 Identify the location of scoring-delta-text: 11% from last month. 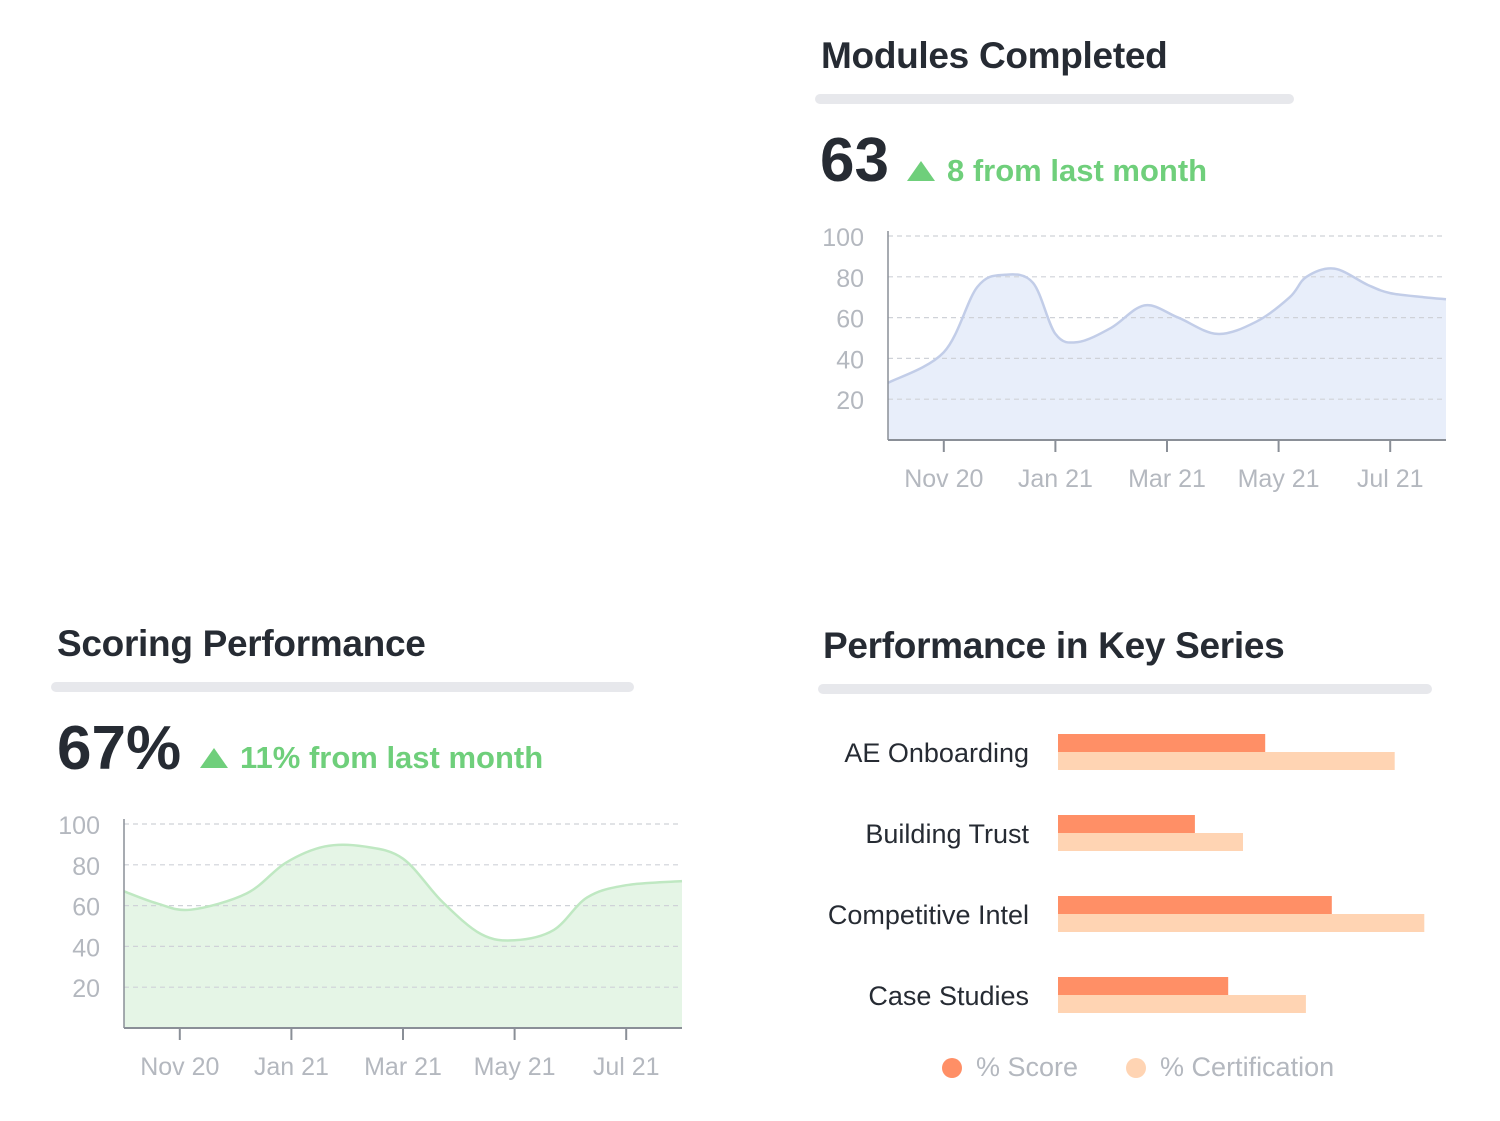
(392, 757).